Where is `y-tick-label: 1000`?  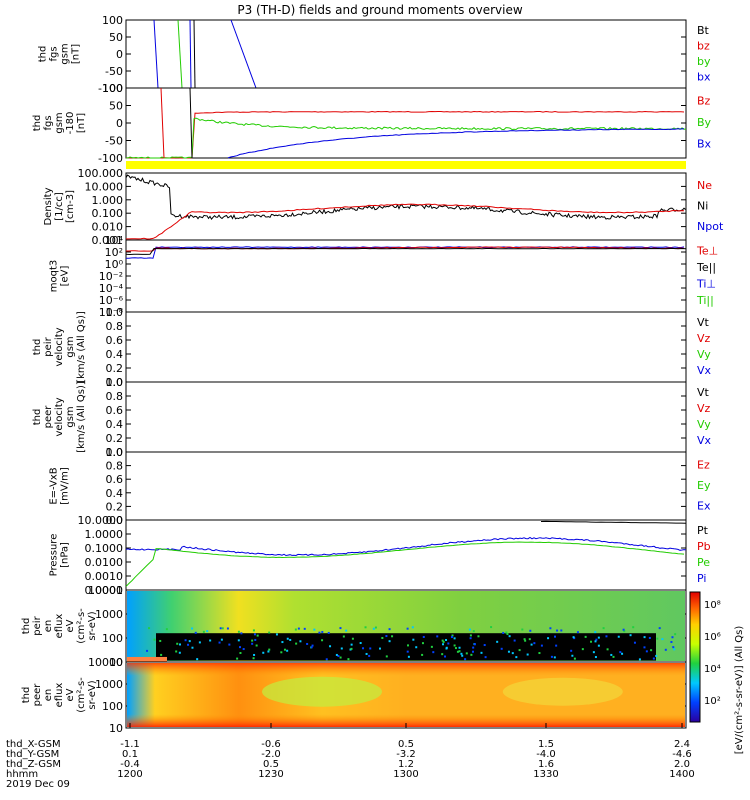
y-tick-label: 1000 is located at coordinates (109, 614).